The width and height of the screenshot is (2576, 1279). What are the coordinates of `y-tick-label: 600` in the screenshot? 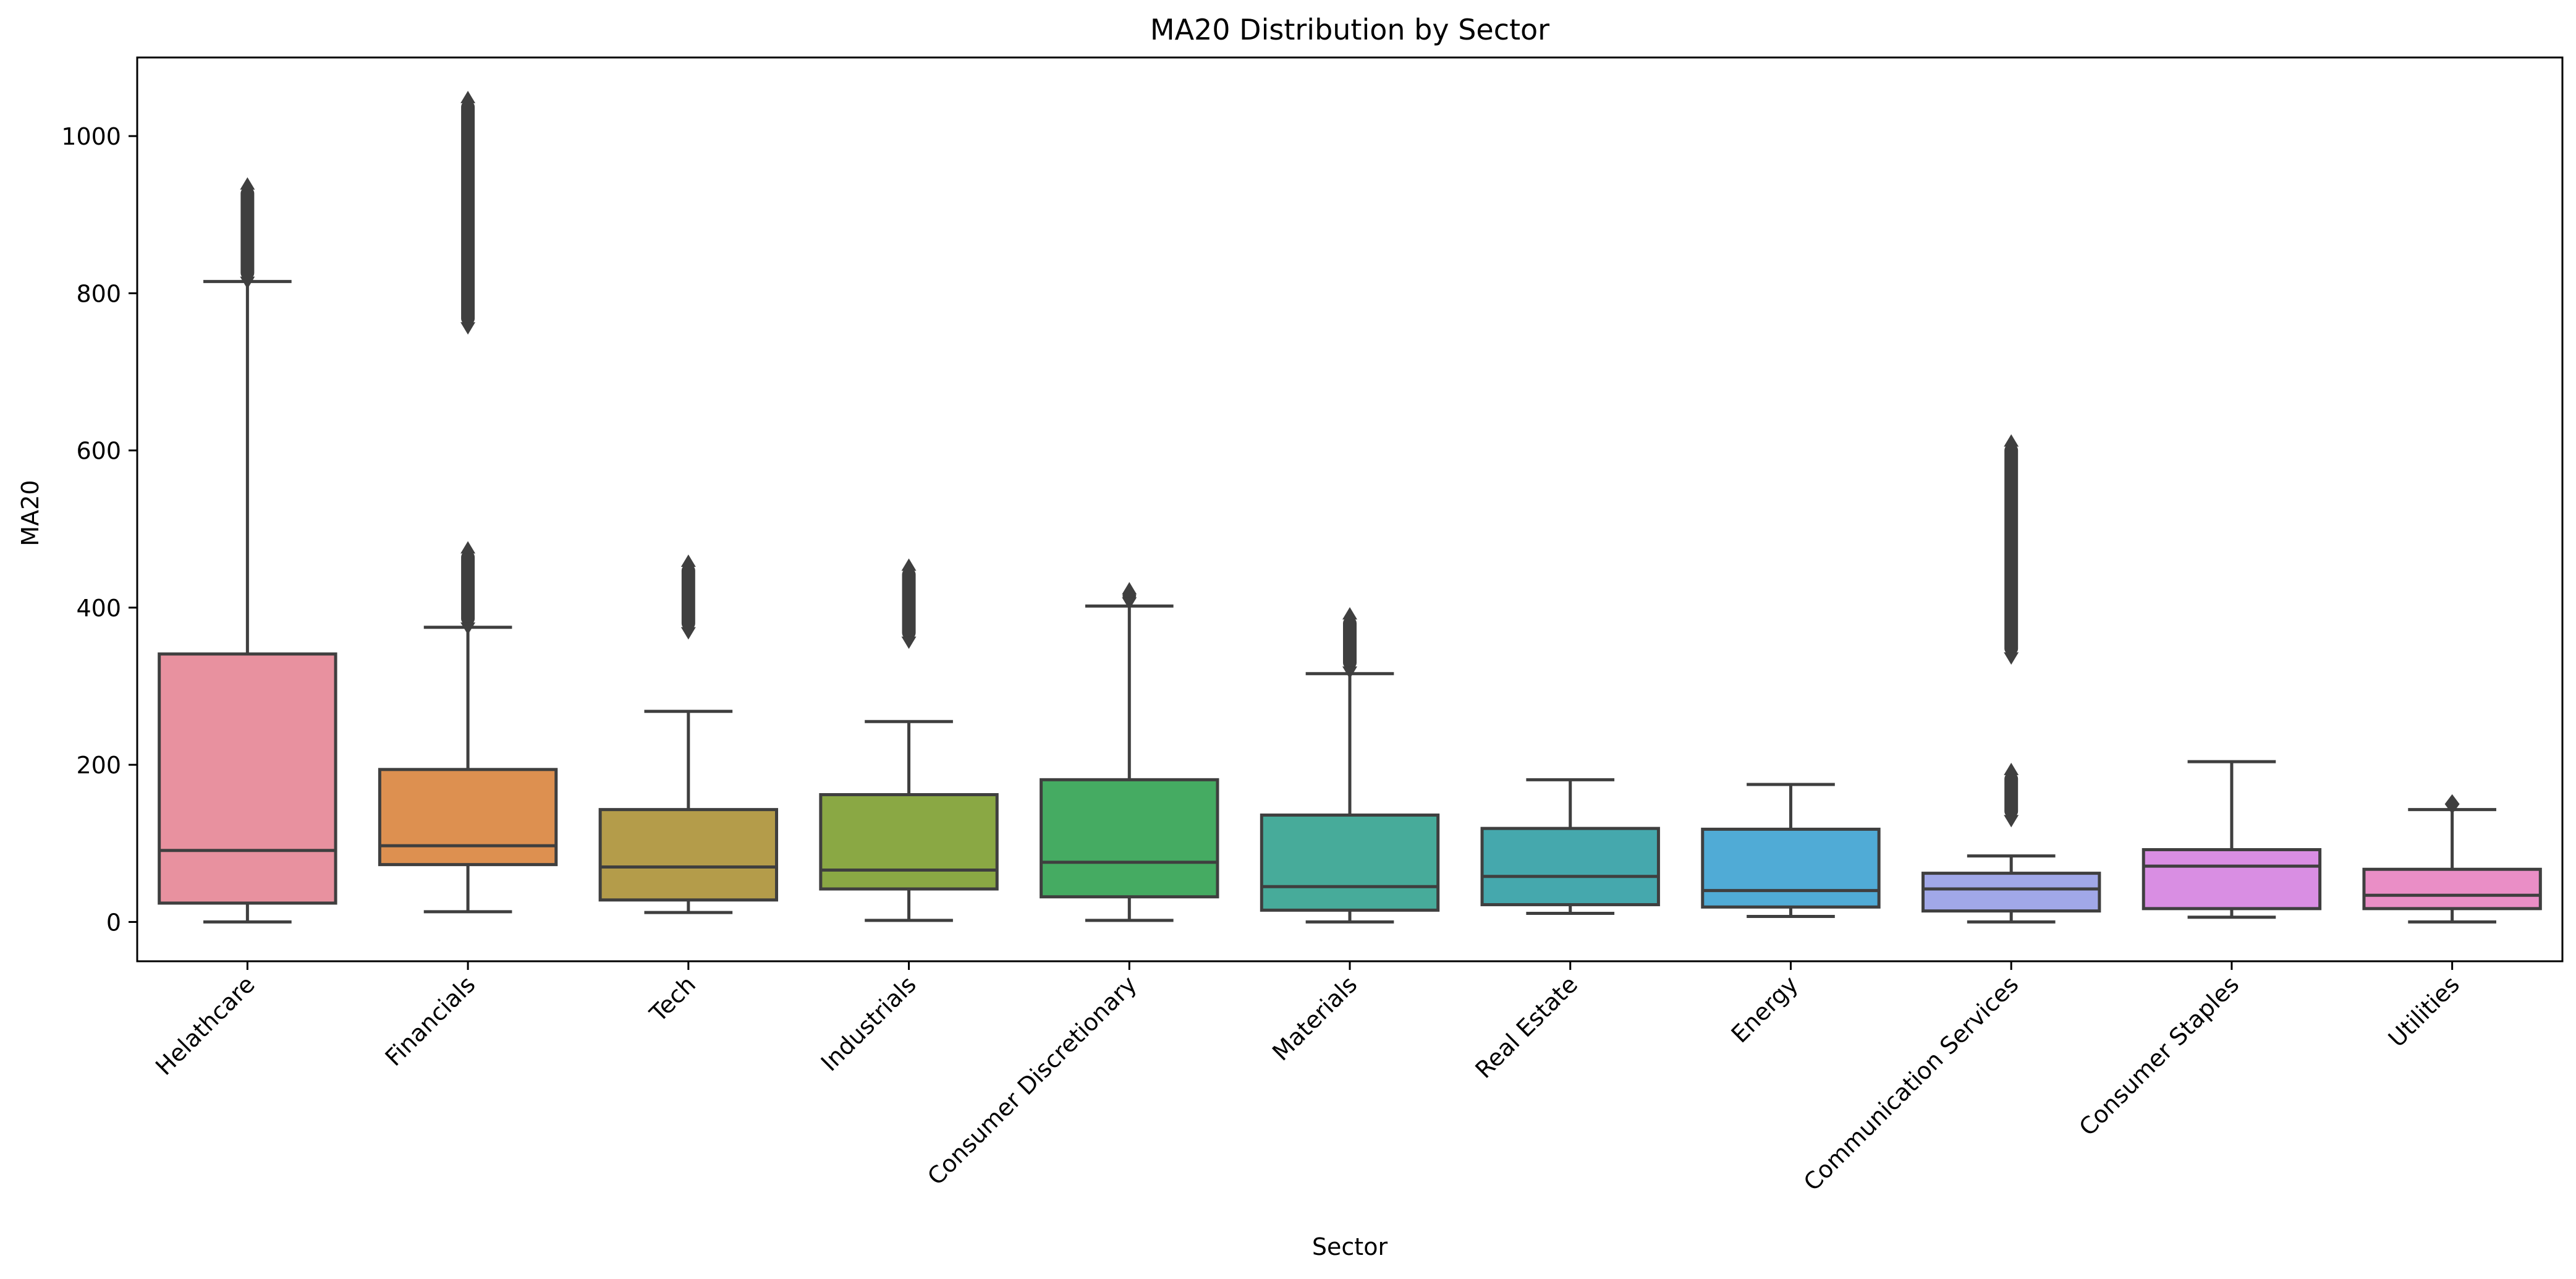 It's located at (98, 451).